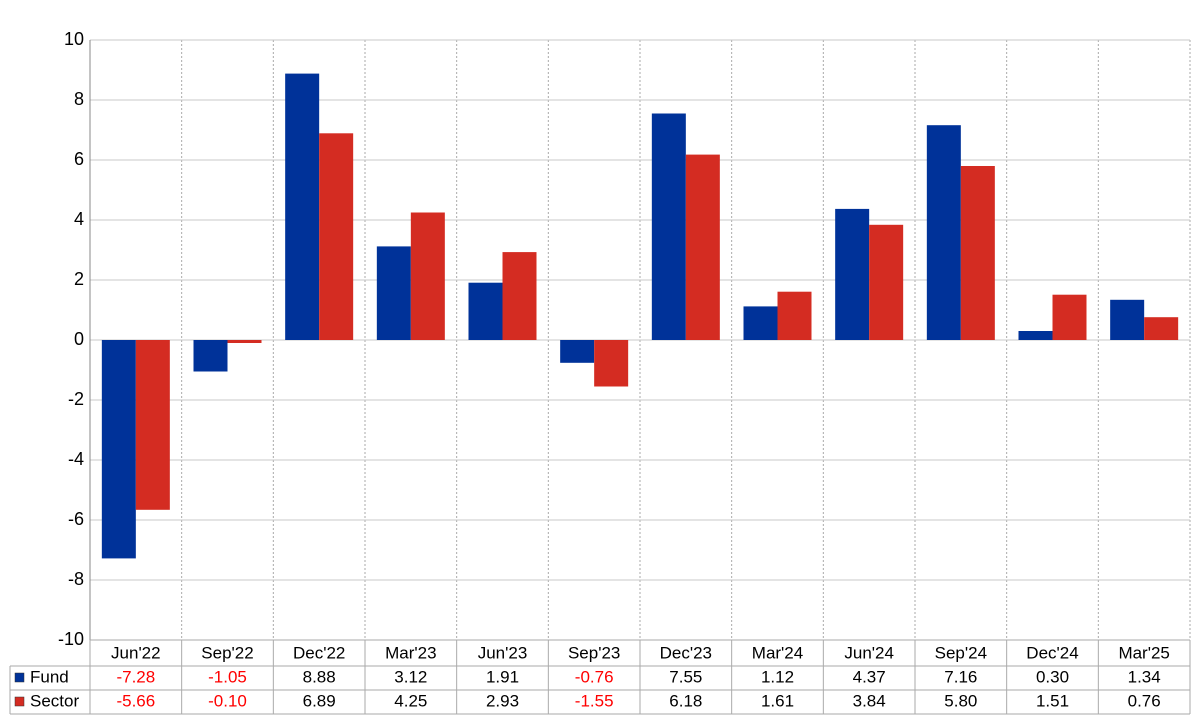  Describe the element at coordinates (76, 459) in the screenshot. I see `y-tick-label: -4` at that location.